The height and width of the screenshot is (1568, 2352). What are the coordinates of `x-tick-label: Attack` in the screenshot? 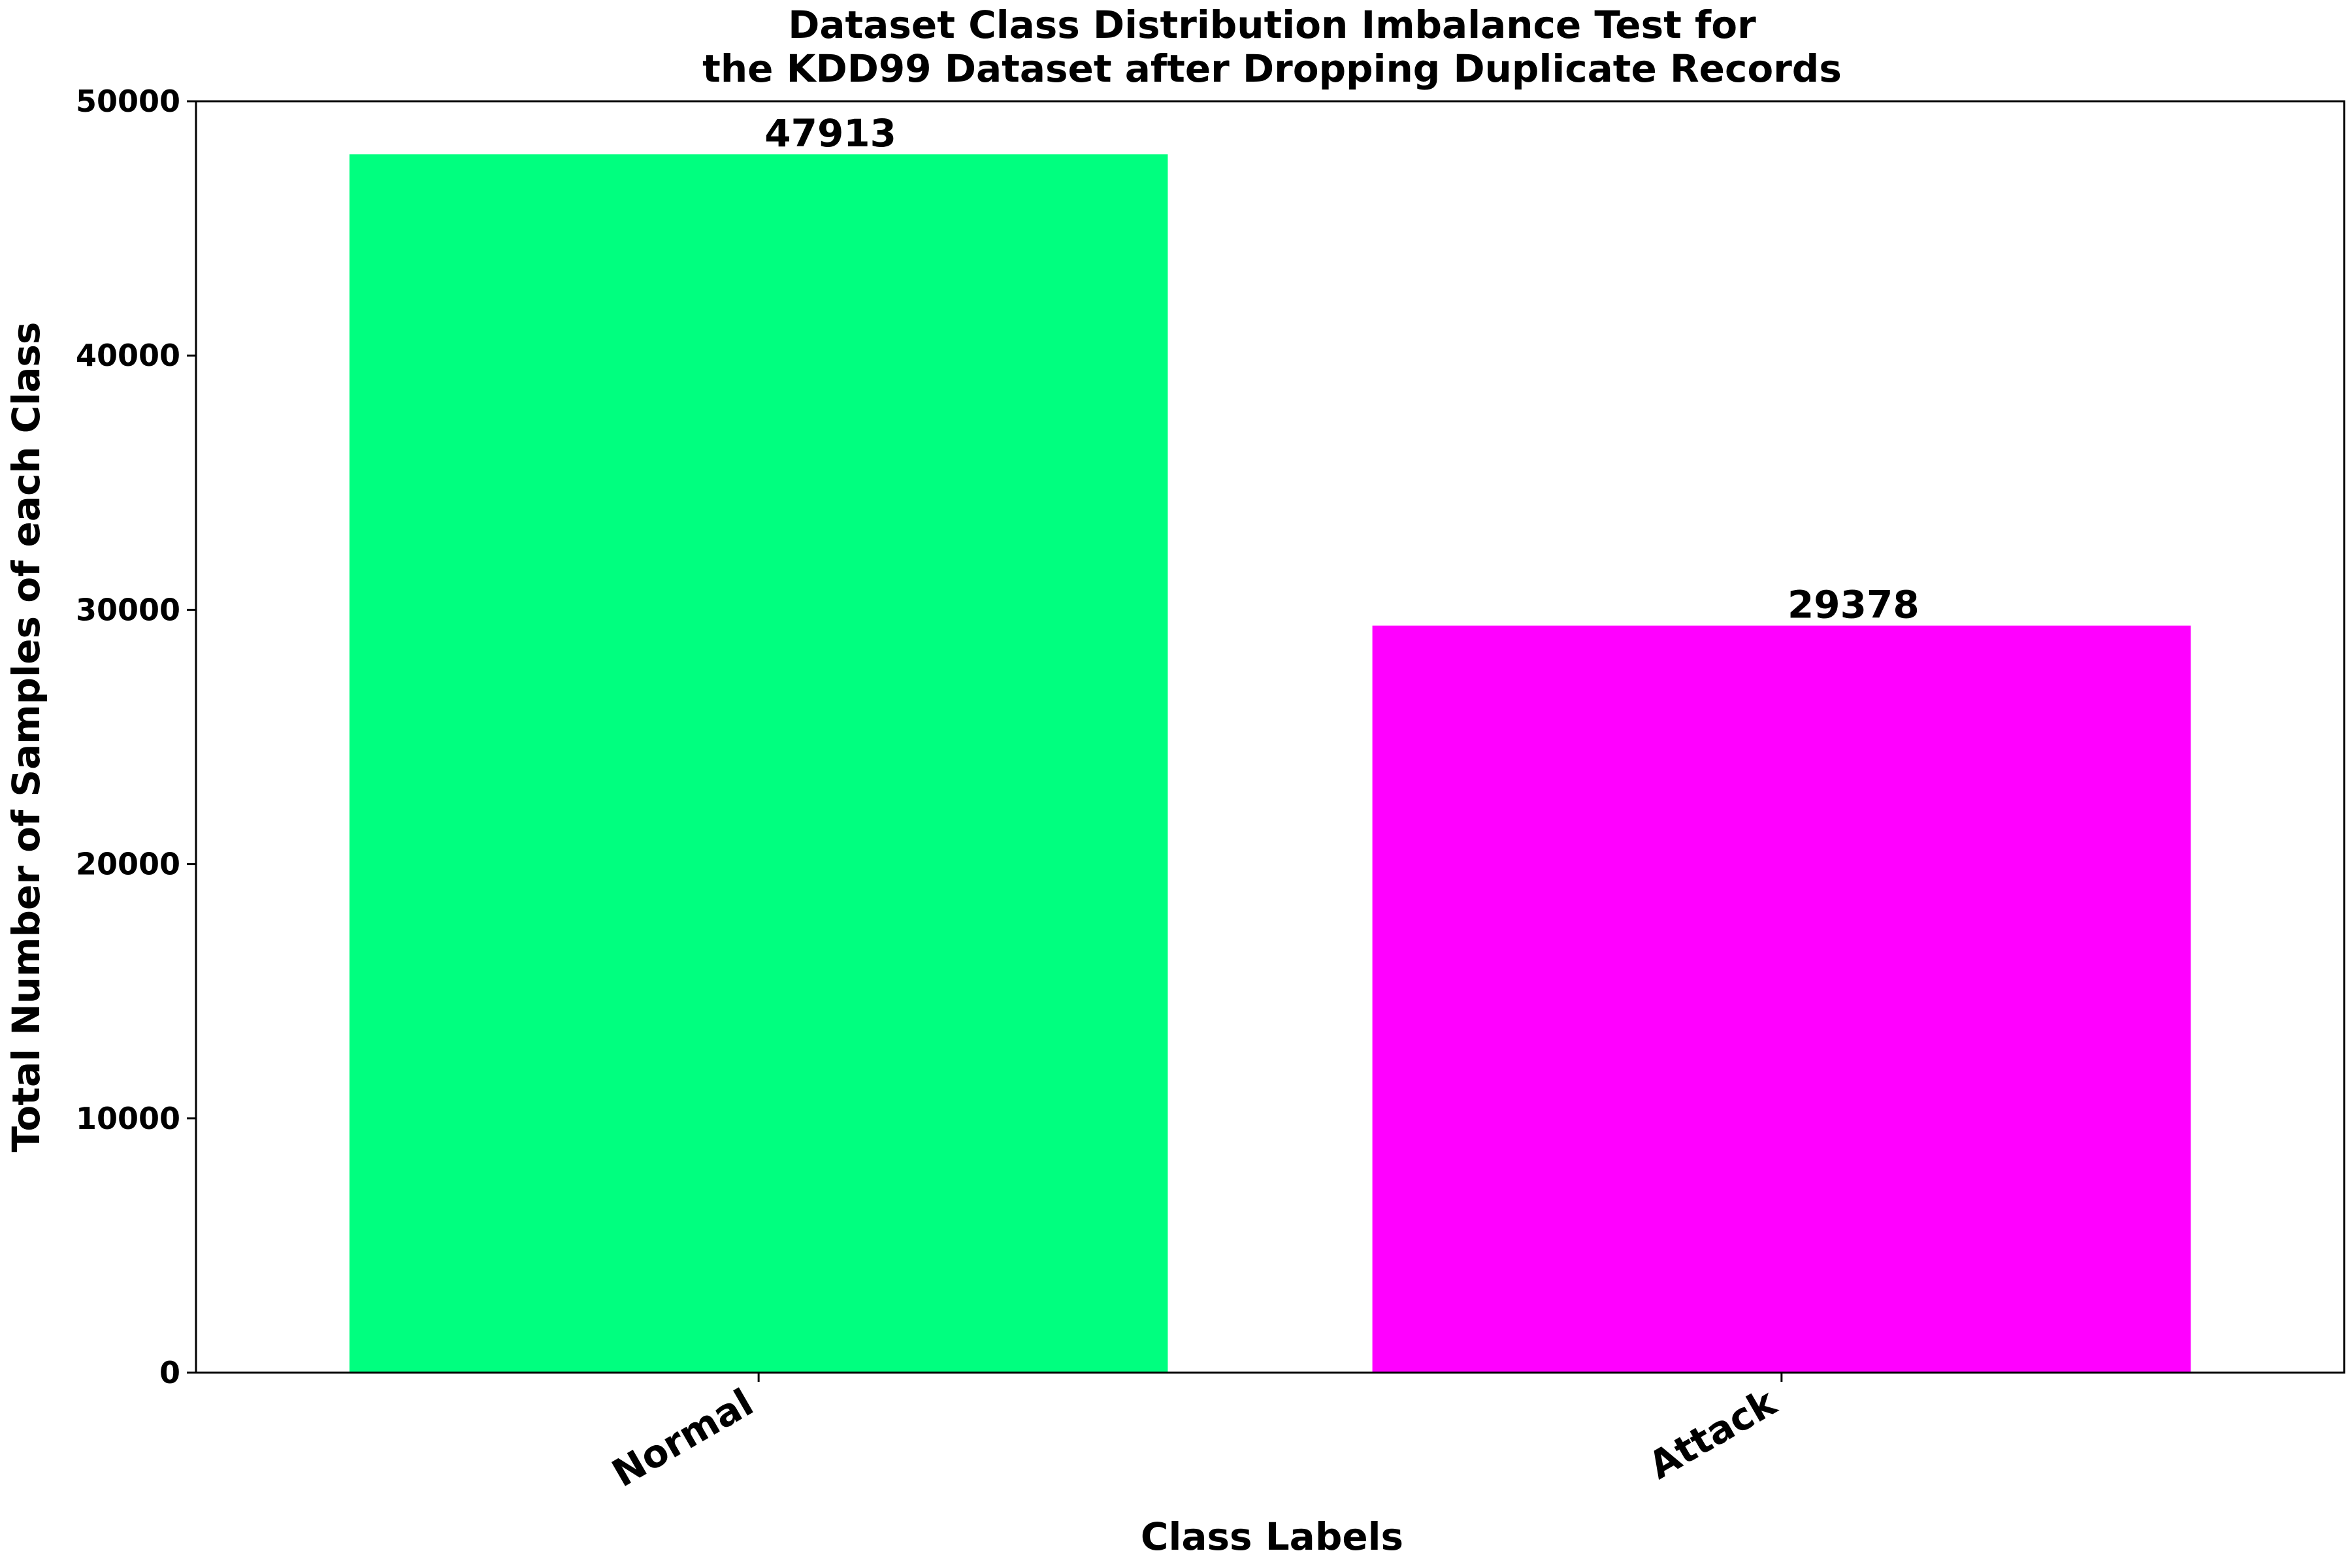 It's located at (1712, 1434).